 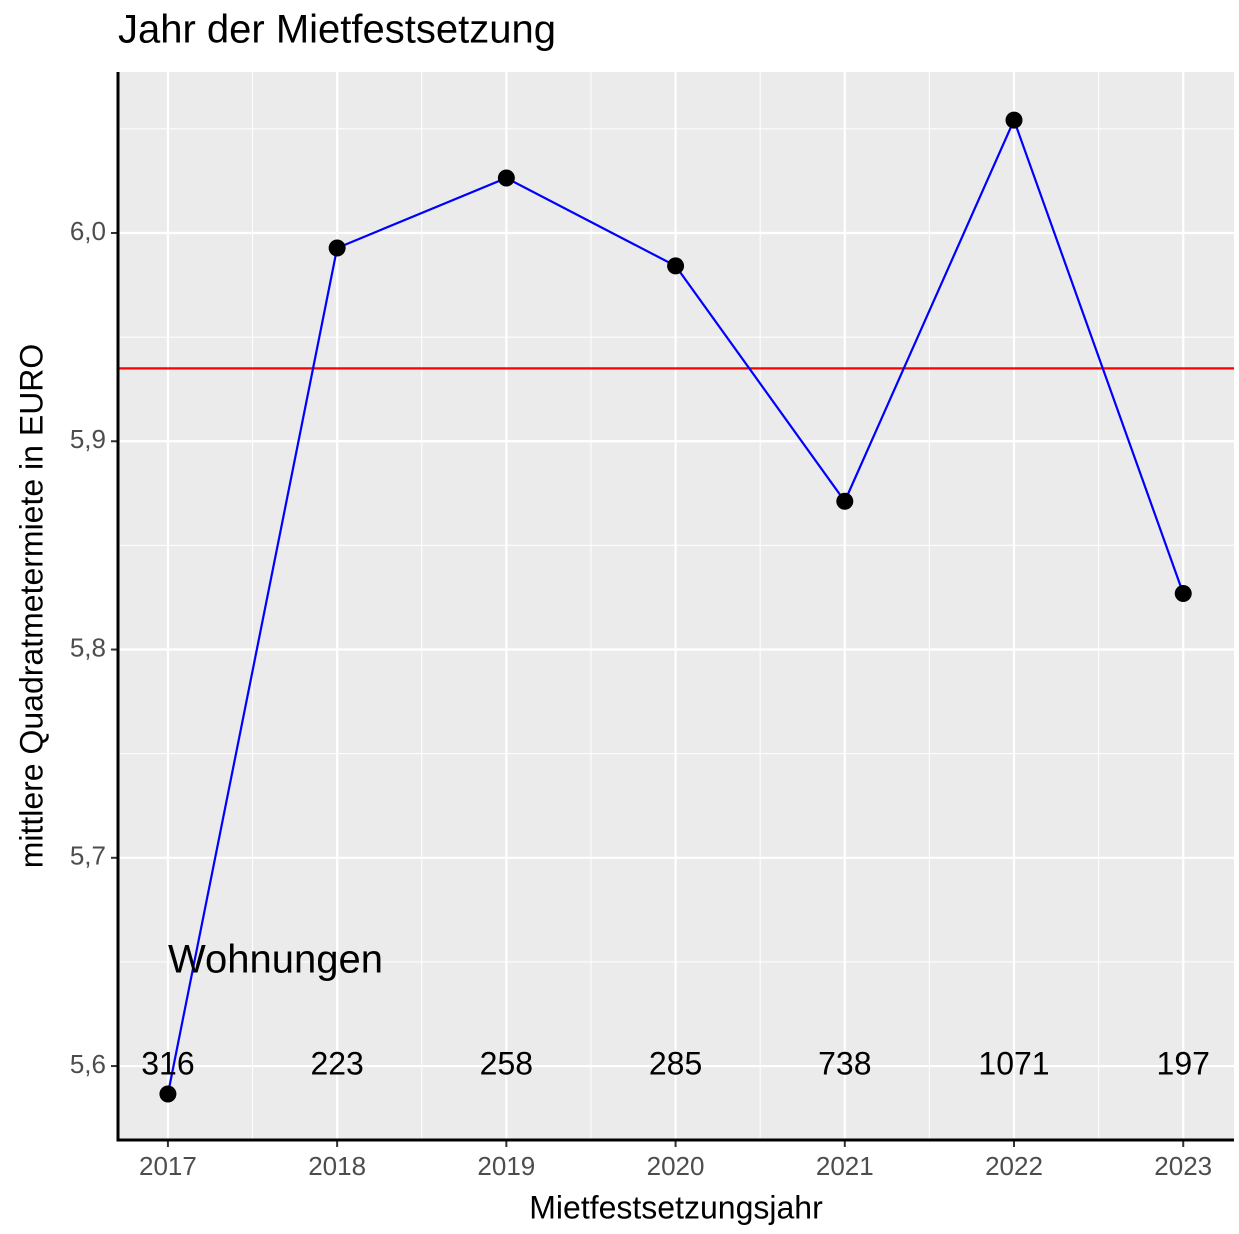 What do you see at coordinates (88, 647) in the screenshot?
I see `y-tick-label: 5,8` at bounding box center [88, 647].